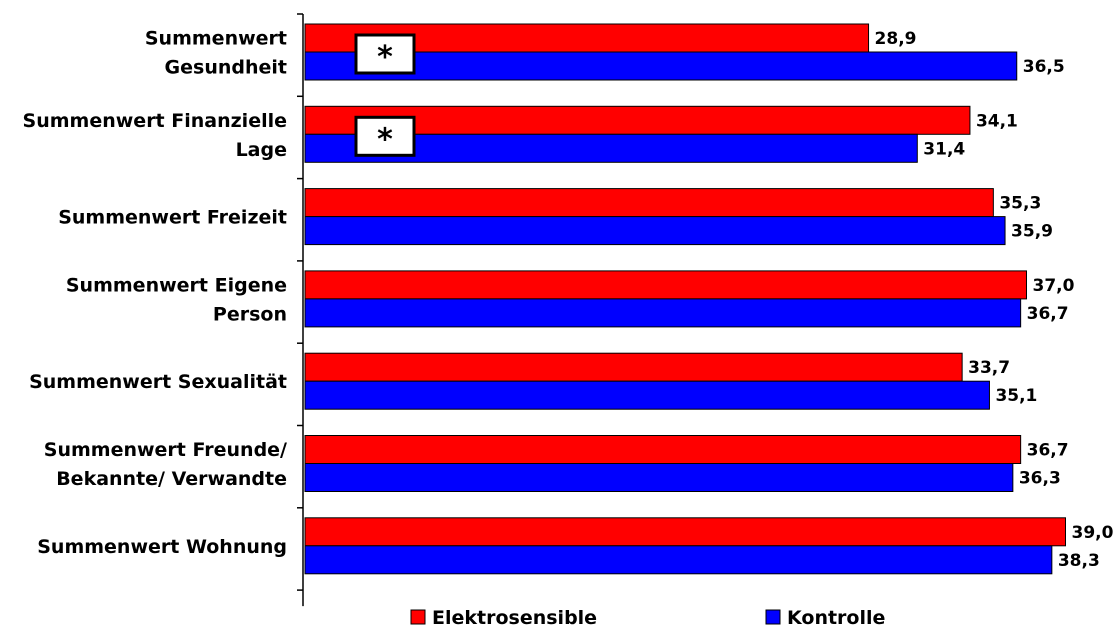 The width and height of the screenshot is (1119, 630). What do you see at coordinates (1020, 204) in the screenshot?
I see `value-label: 35,3` at bounding box center [1020, 204].